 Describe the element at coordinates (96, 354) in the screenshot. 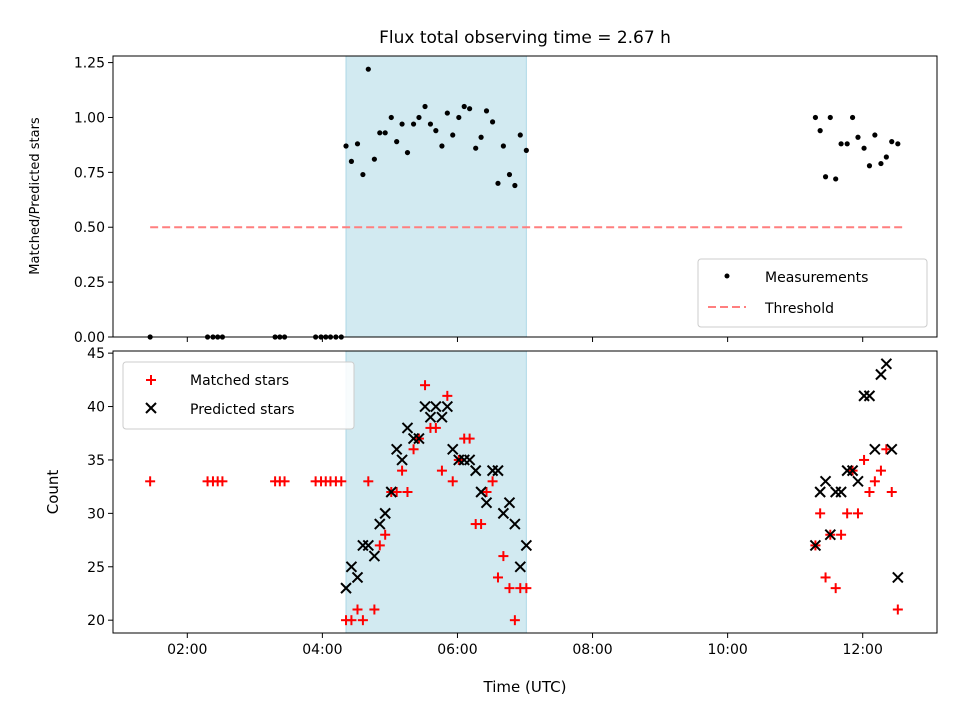

I see `y-tick-label: 45` at that location.